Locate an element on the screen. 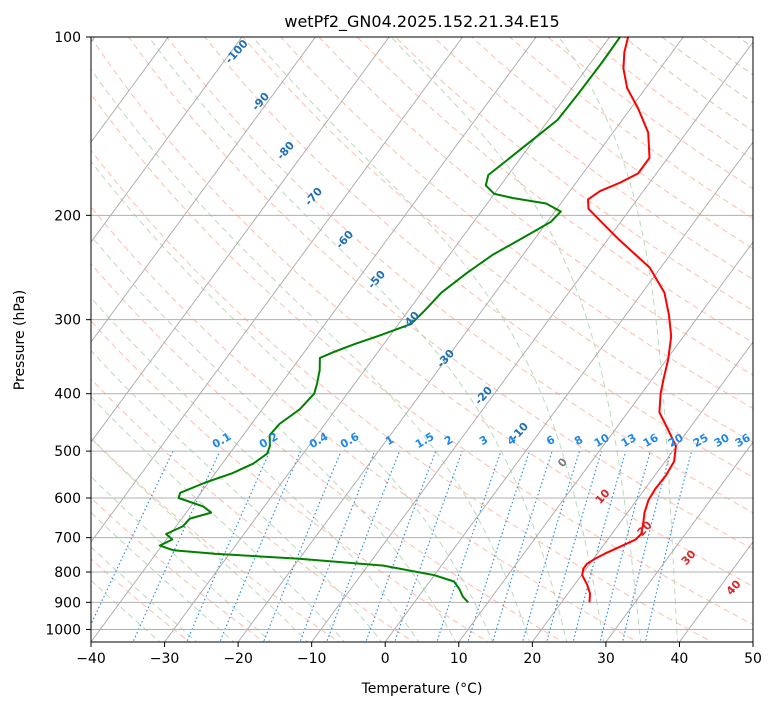 This screenshot has width=775, height=708. dry-adiabat-label: 30 is located at coordinates (689, 557).